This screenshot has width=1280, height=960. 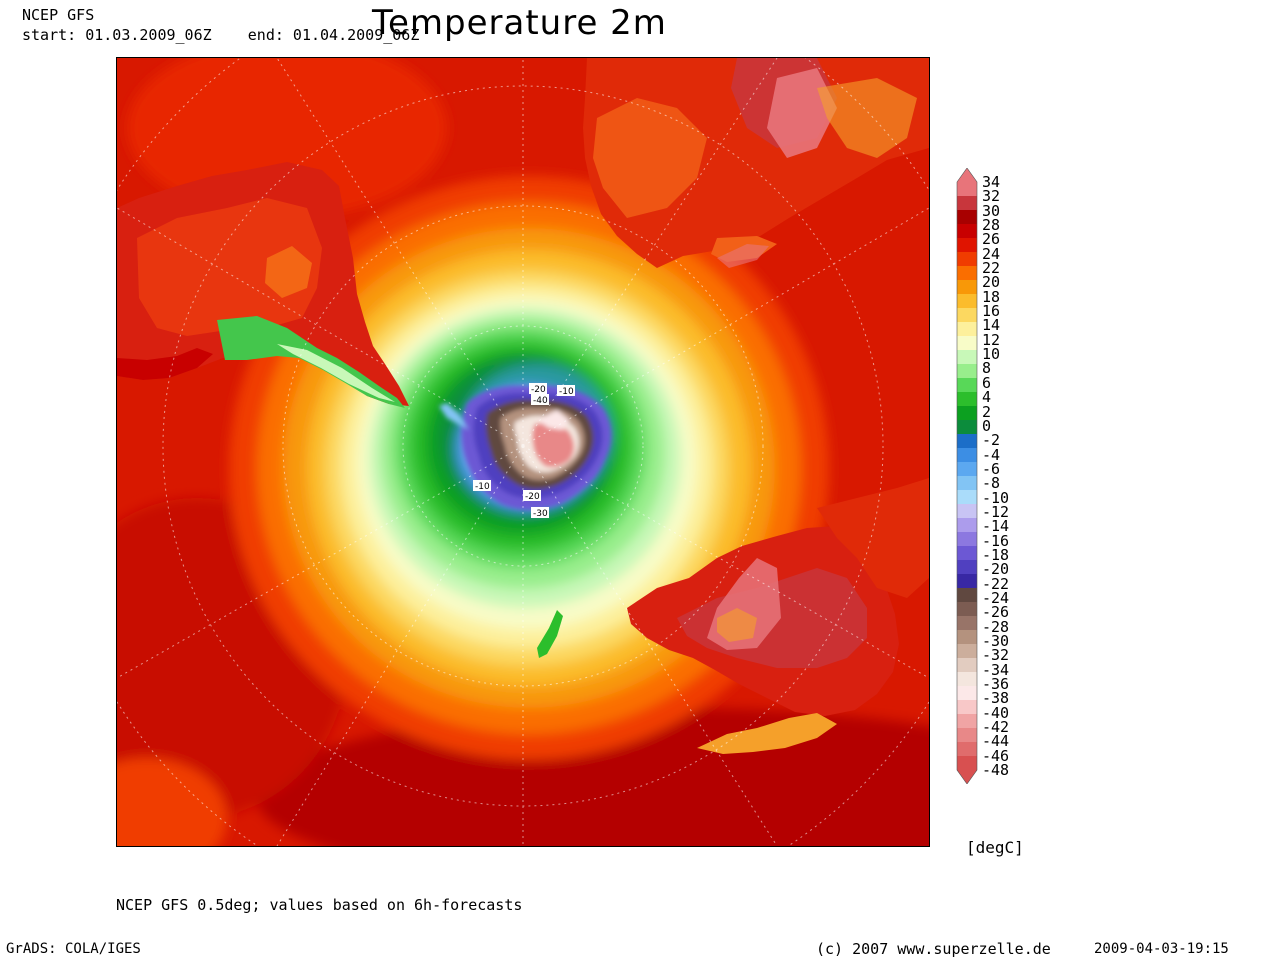 I want to click on color-scale-tick-label: -18, so click(x=996, y=554).